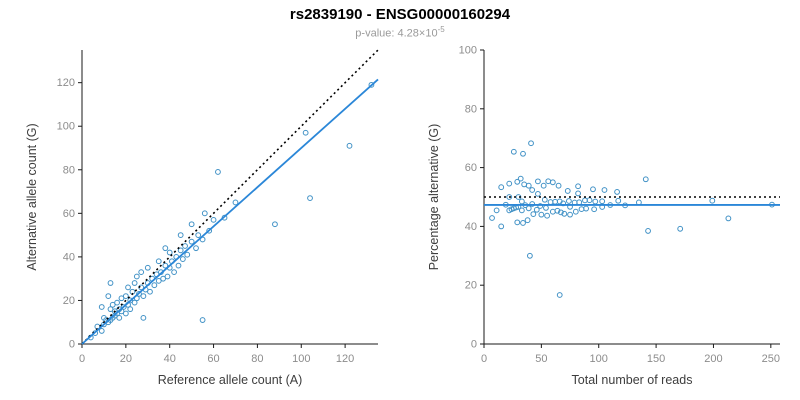  Describe the element at coordinates (126, 359) in the screenshot. I see `x-tick-label: 20` at that location.